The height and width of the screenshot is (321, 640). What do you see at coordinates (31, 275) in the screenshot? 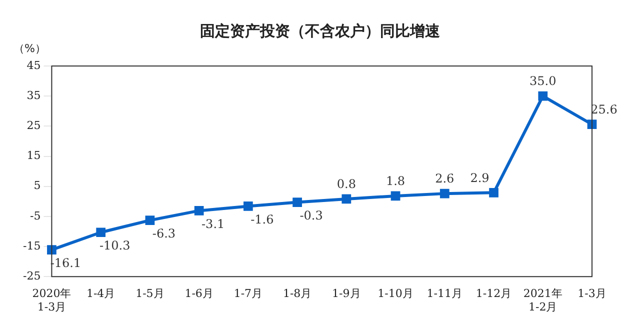
I see `y-tick-label: -25` at bounding box center [31, 275].